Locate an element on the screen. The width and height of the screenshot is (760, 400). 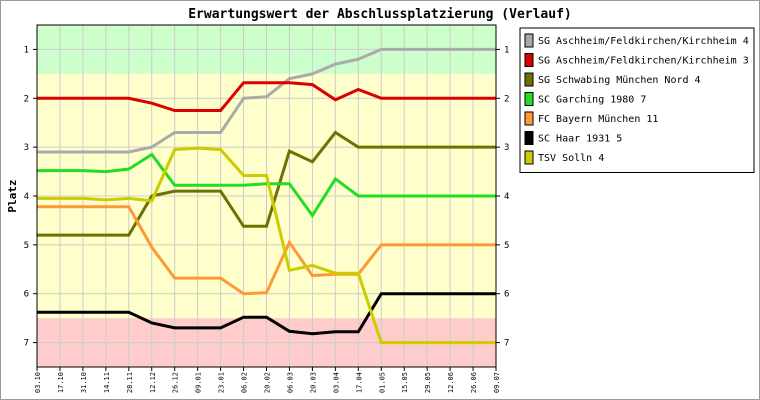
x-tick-label: 06.02 is located at coordinates (245, 382).